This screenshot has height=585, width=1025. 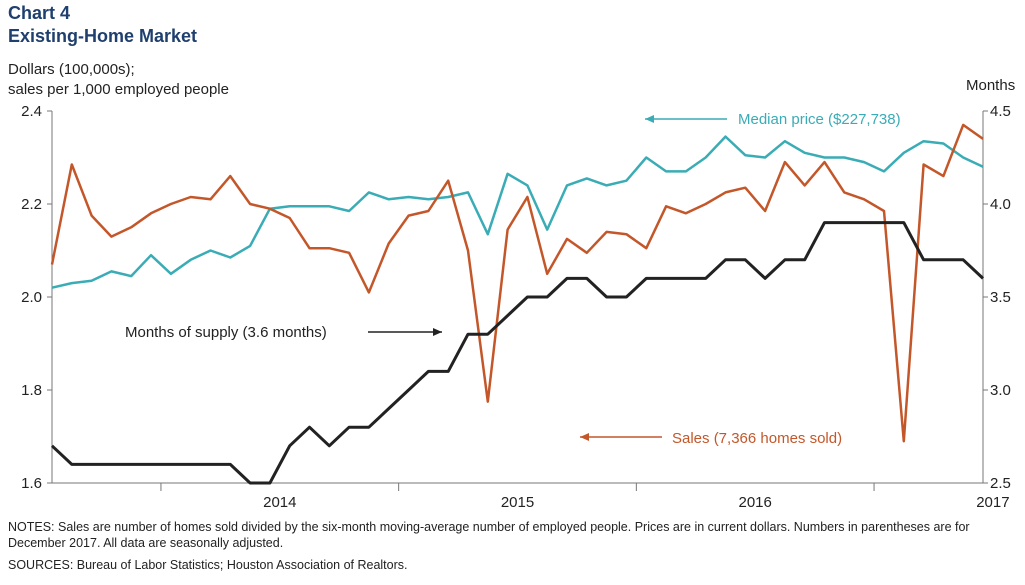 I want to click on sales-legend: Sales (7,366 homes sold), so click(x=757, y=438).